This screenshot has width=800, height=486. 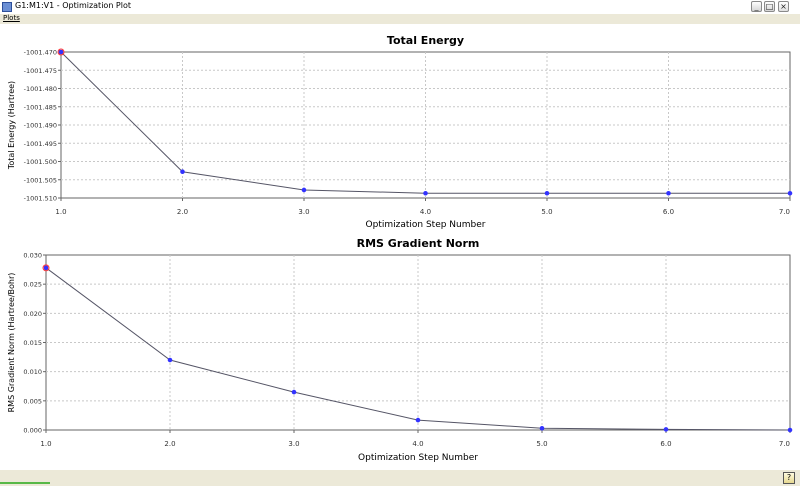 I want to click on menu-bar: Plots, so click(x=400, y=19).